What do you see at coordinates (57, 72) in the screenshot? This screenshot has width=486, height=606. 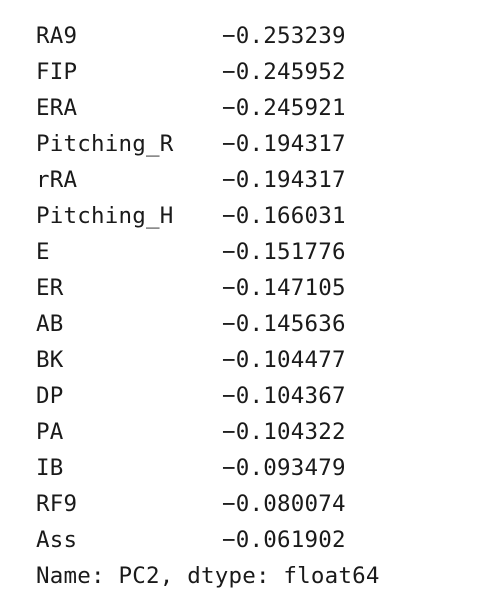 I see `row-label: FIP` at bounding box center [57, 72].